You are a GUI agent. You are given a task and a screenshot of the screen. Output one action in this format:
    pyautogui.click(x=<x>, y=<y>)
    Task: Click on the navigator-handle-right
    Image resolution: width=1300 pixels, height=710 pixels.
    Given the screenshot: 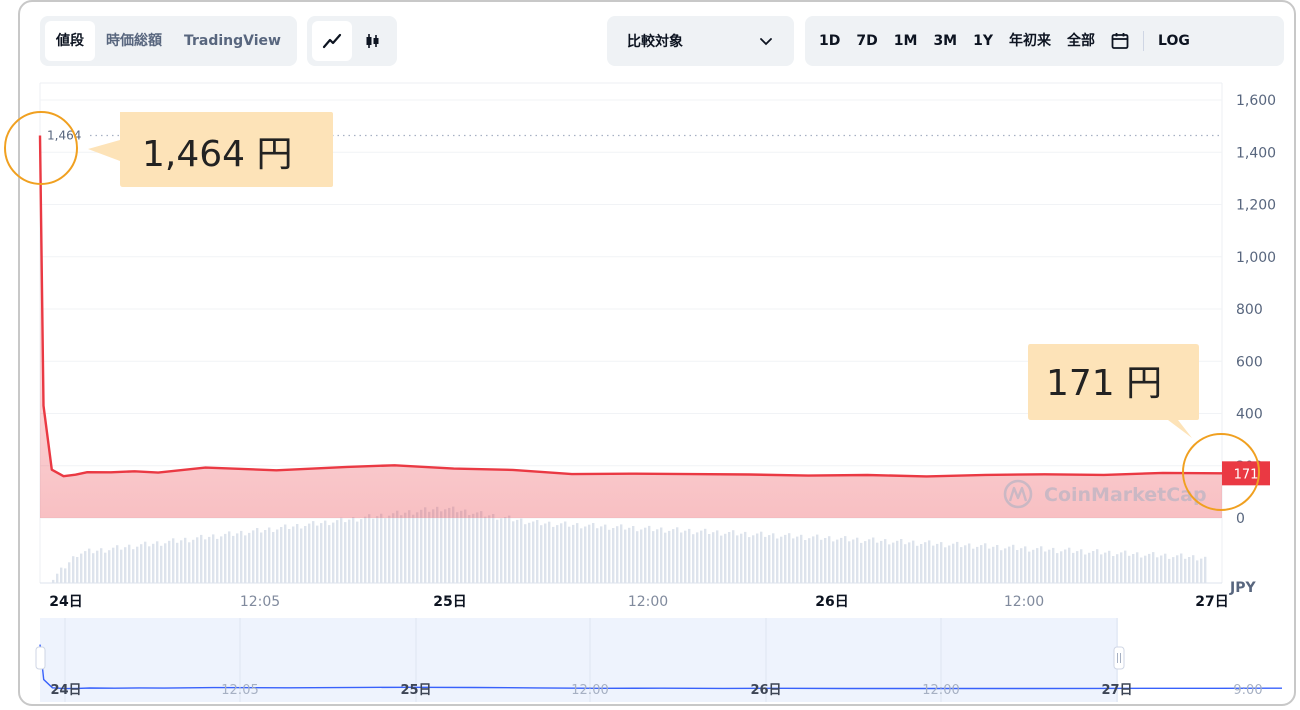 What is the action you would take?
    pyautogui.click(x=1119, y=658)
    